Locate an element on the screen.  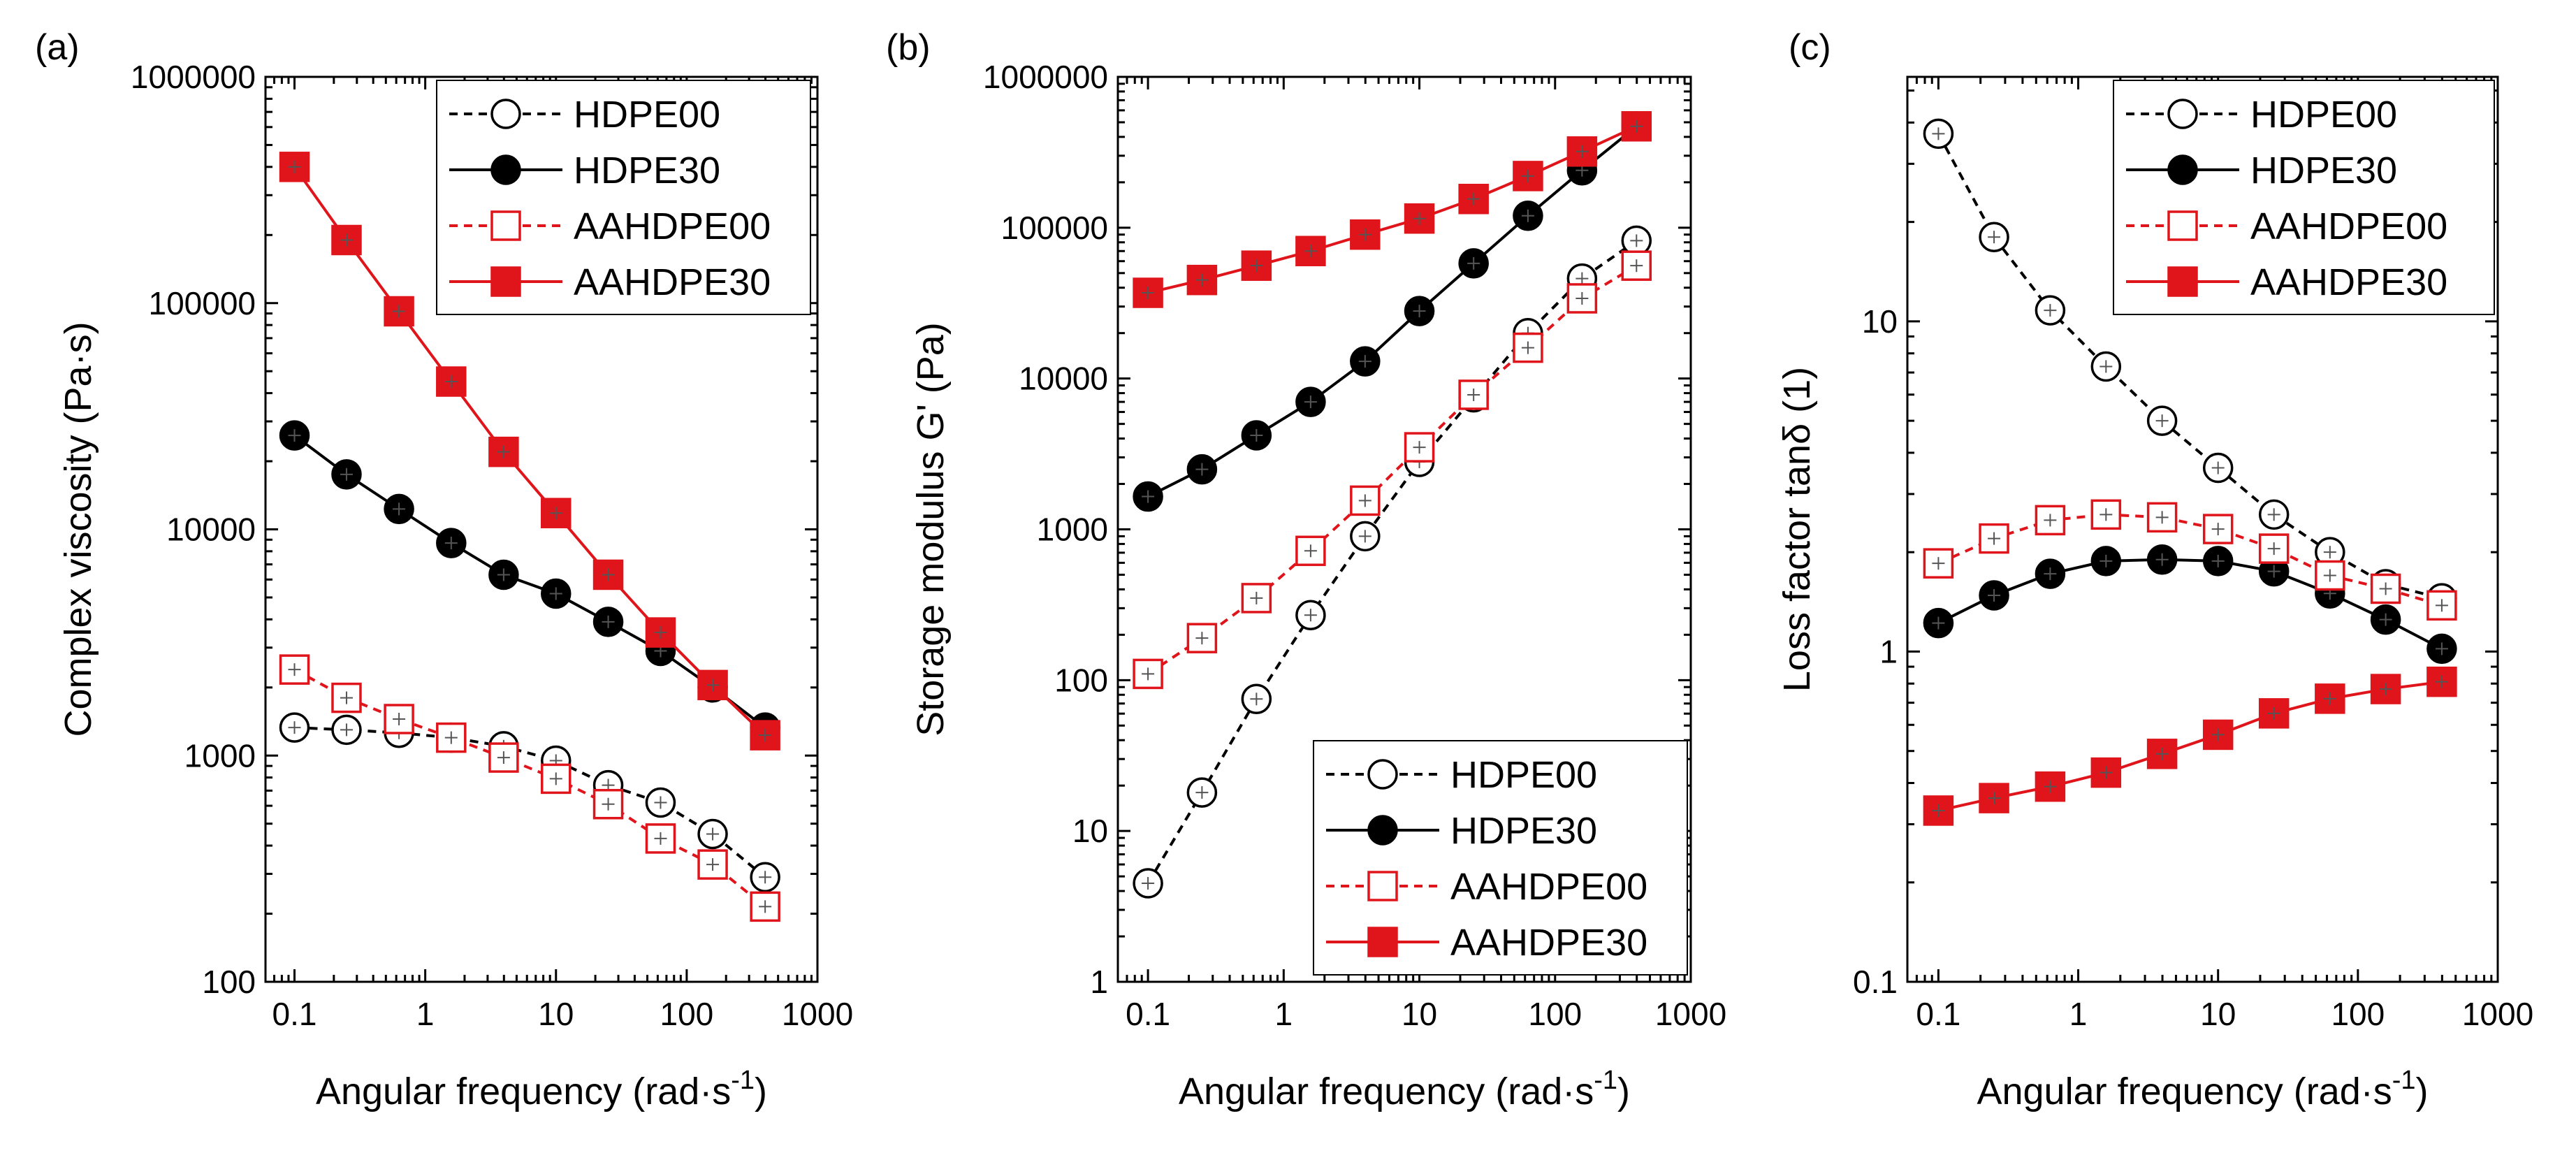
x-axis-label: Angular frequency (rad·s-1) is located at coordinates (2202, 1089).